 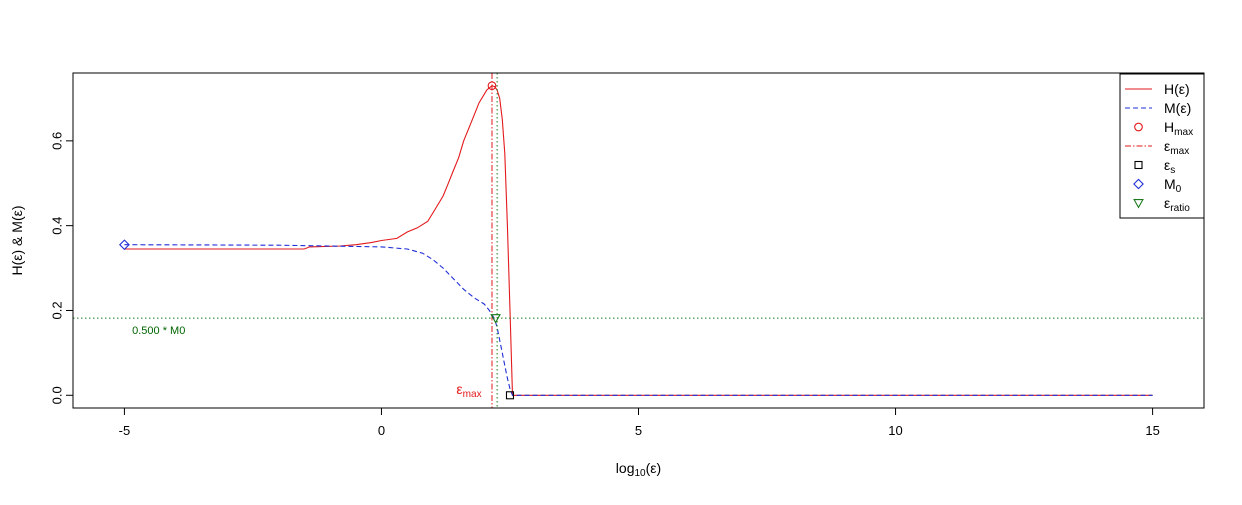 I want to click on x-axis-label-main: log, so click(x=625, y=468).